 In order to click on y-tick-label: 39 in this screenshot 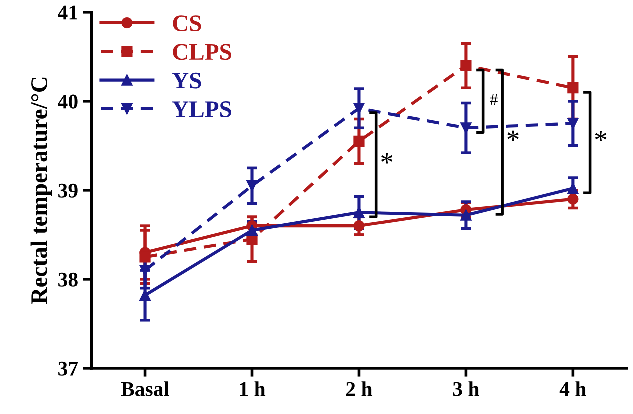, I will do `click(68, 191)`.